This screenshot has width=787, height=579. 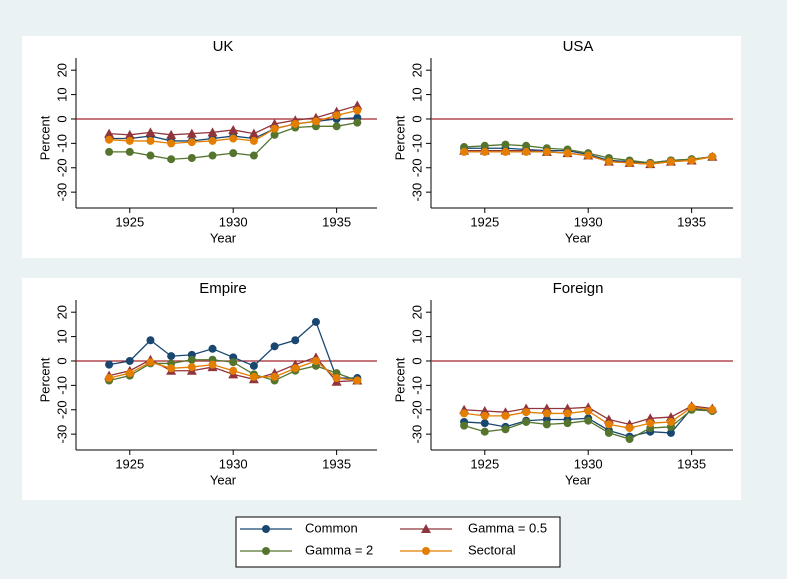 I want to click on panel-title: UK, so click(x=223, y=46).